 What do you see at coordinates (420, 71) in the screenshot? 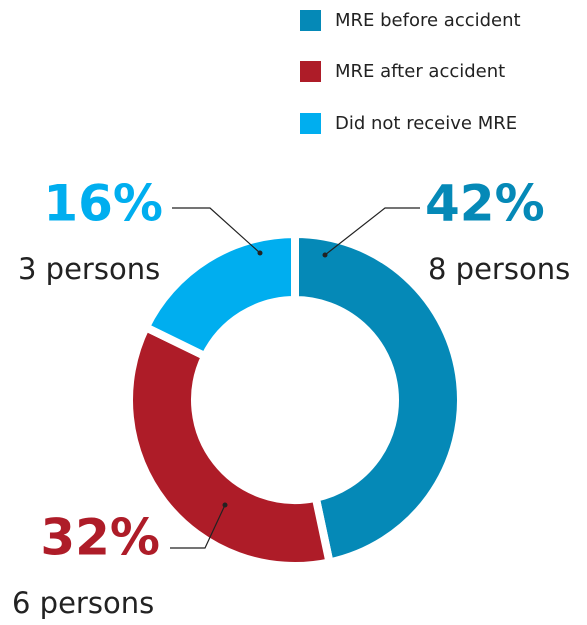
I see `legend-label: MRE after accident` at bounding box center [420, 71].